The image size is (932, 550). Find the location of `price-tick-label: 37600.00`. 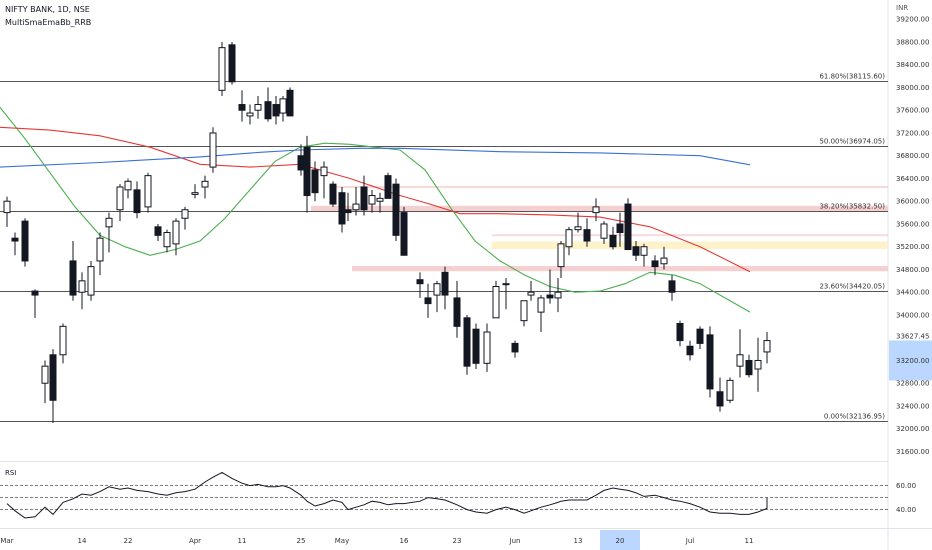

price-tick-label: 37600.00 is located at coordinates (912, 111).